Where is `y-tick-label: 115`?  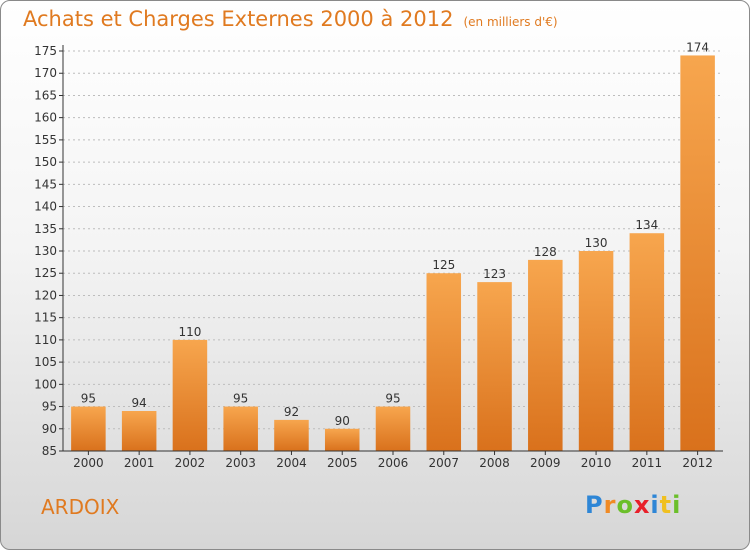
y-tick-label: 115 is located at coordinates (45, 318).